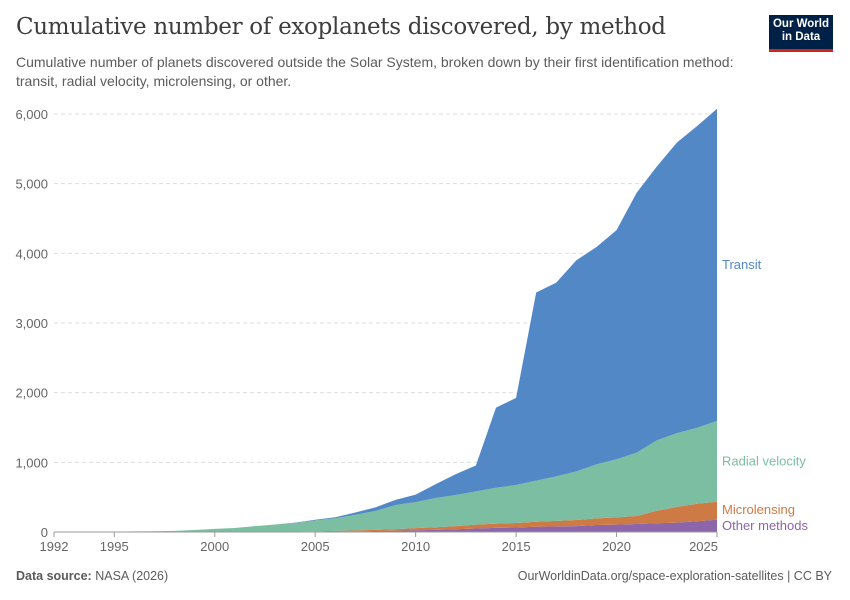  What do you see at coordinates (703, 546) in the screenshot?
I see `x-tick-label: 2025` at bounding box center [703, 546].